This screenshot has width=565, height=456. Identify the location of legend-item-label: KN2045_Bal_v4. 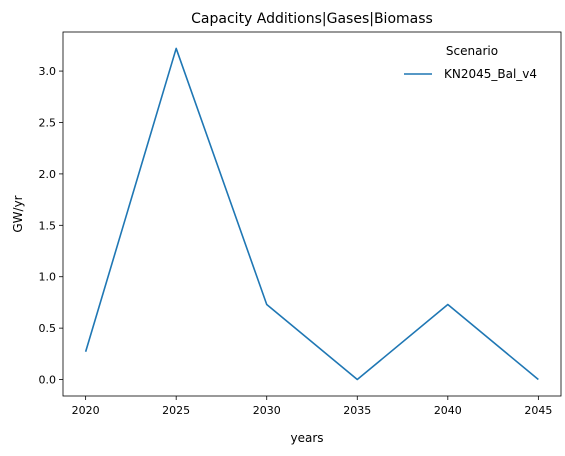
(490, 74).